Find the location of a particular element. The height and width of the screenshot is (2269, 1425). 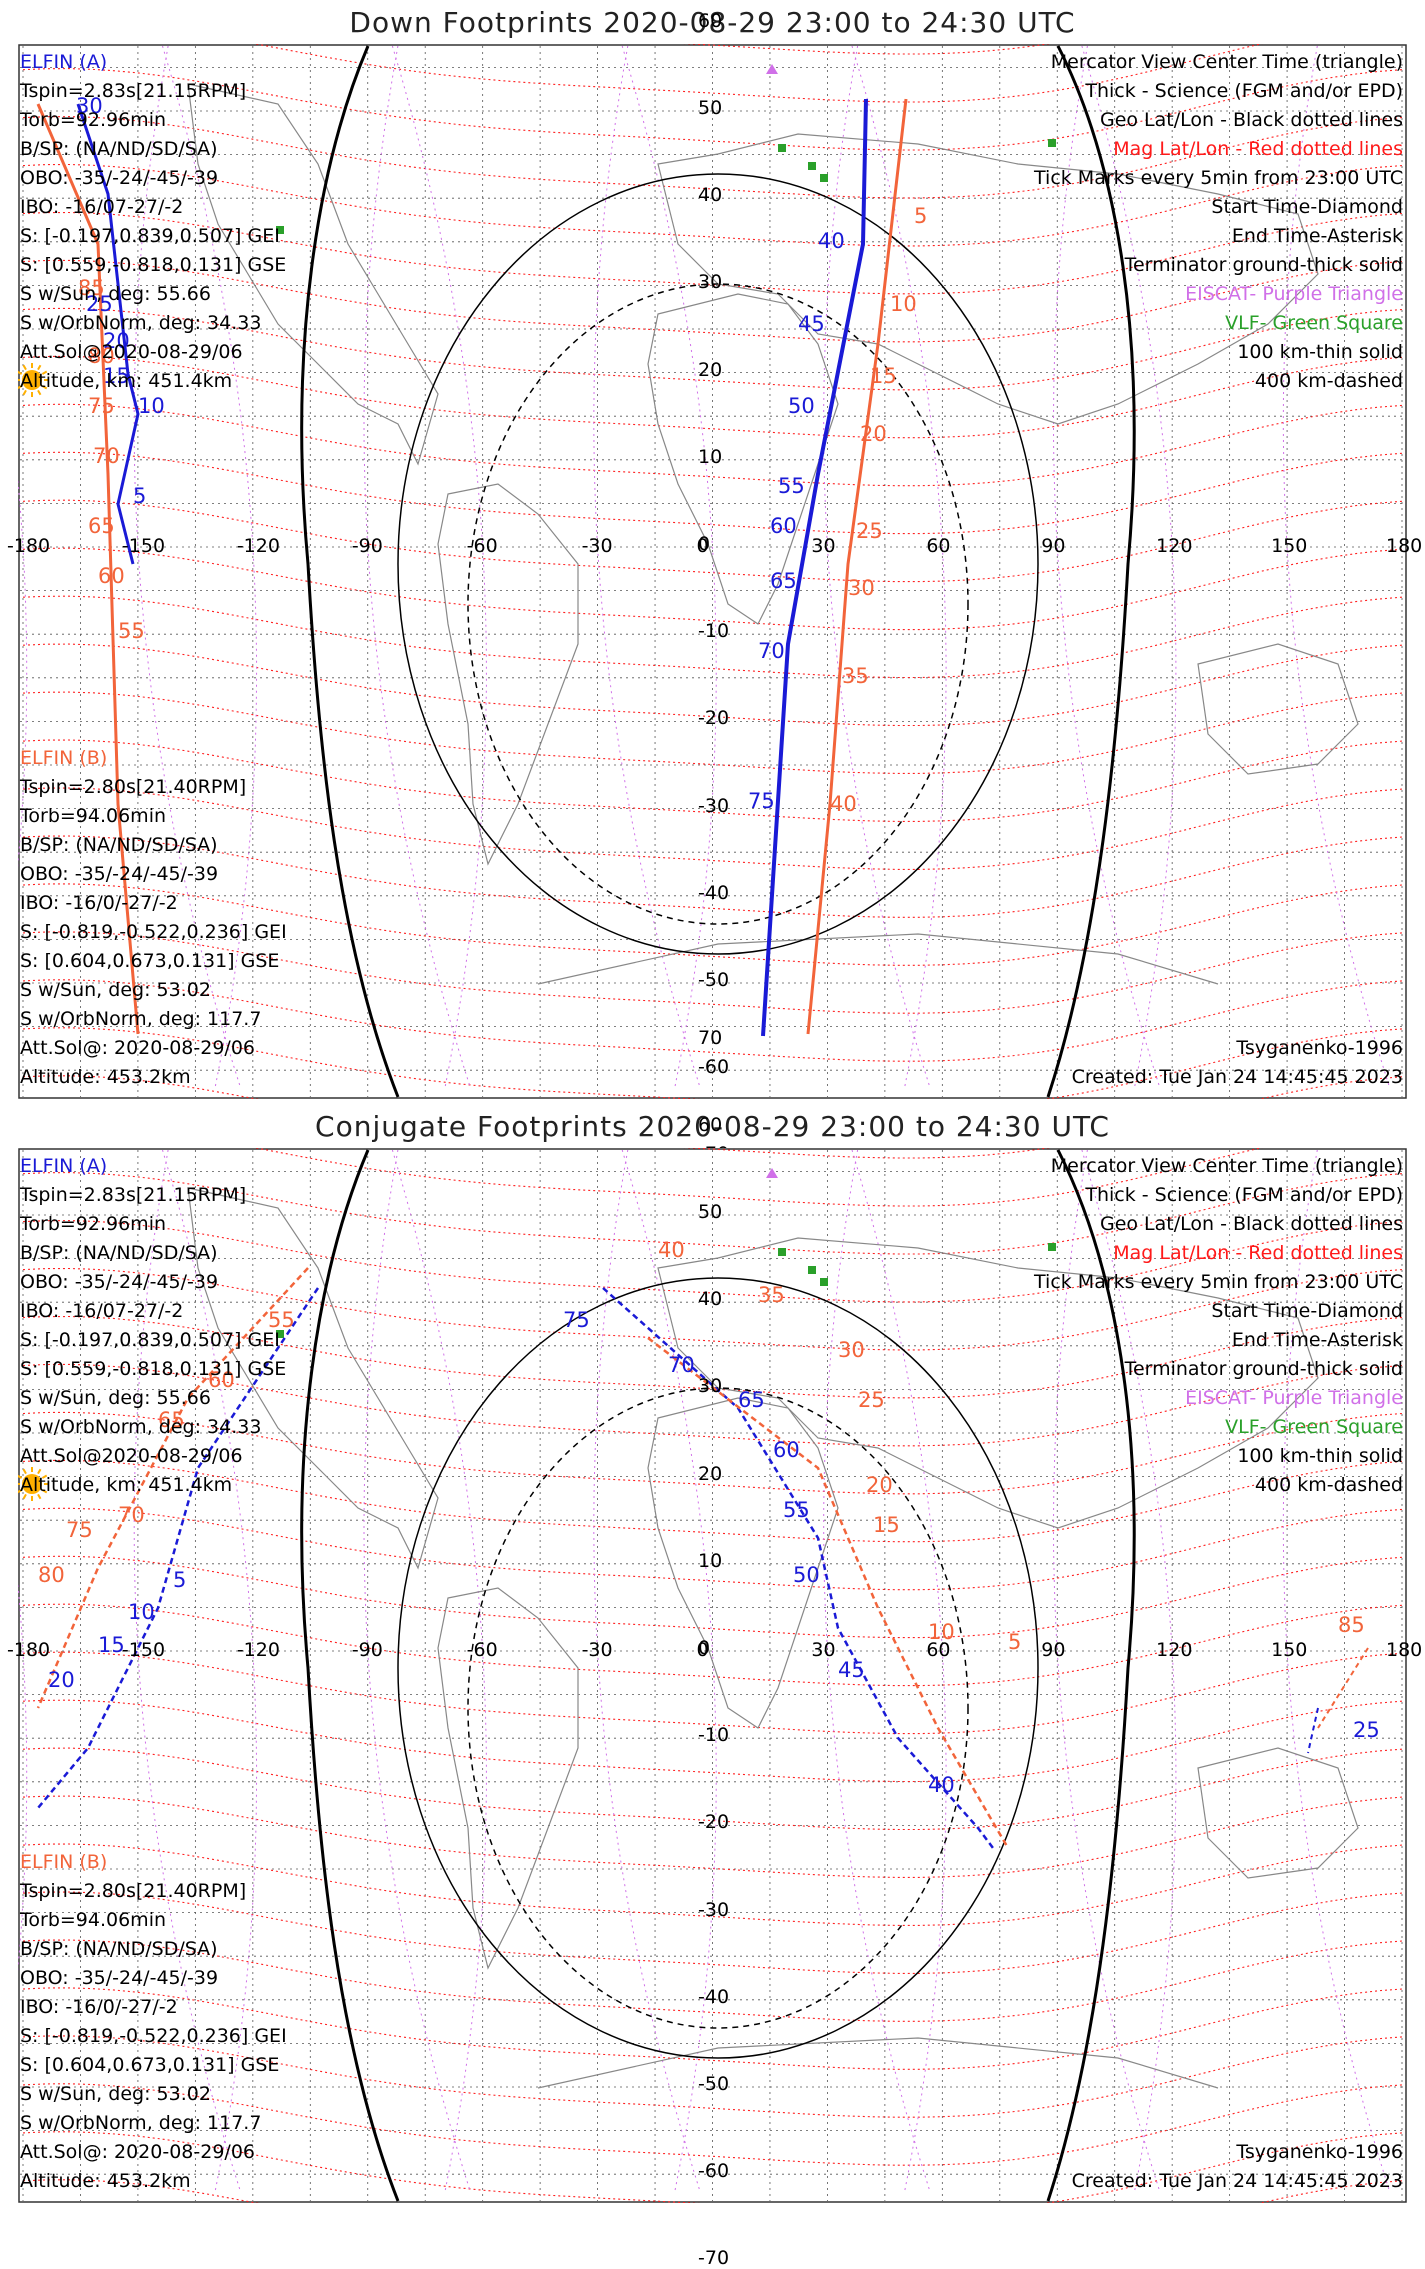

lat-tick-label: -30 is located at coordinates (714, 1909).